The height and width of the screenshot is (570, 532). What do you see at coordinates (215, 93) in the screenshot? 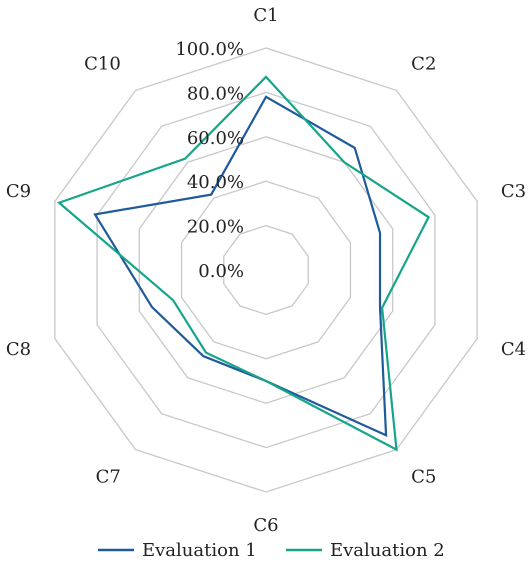
I see `tick-label: 80.0%` at bounding box center [215, 93].